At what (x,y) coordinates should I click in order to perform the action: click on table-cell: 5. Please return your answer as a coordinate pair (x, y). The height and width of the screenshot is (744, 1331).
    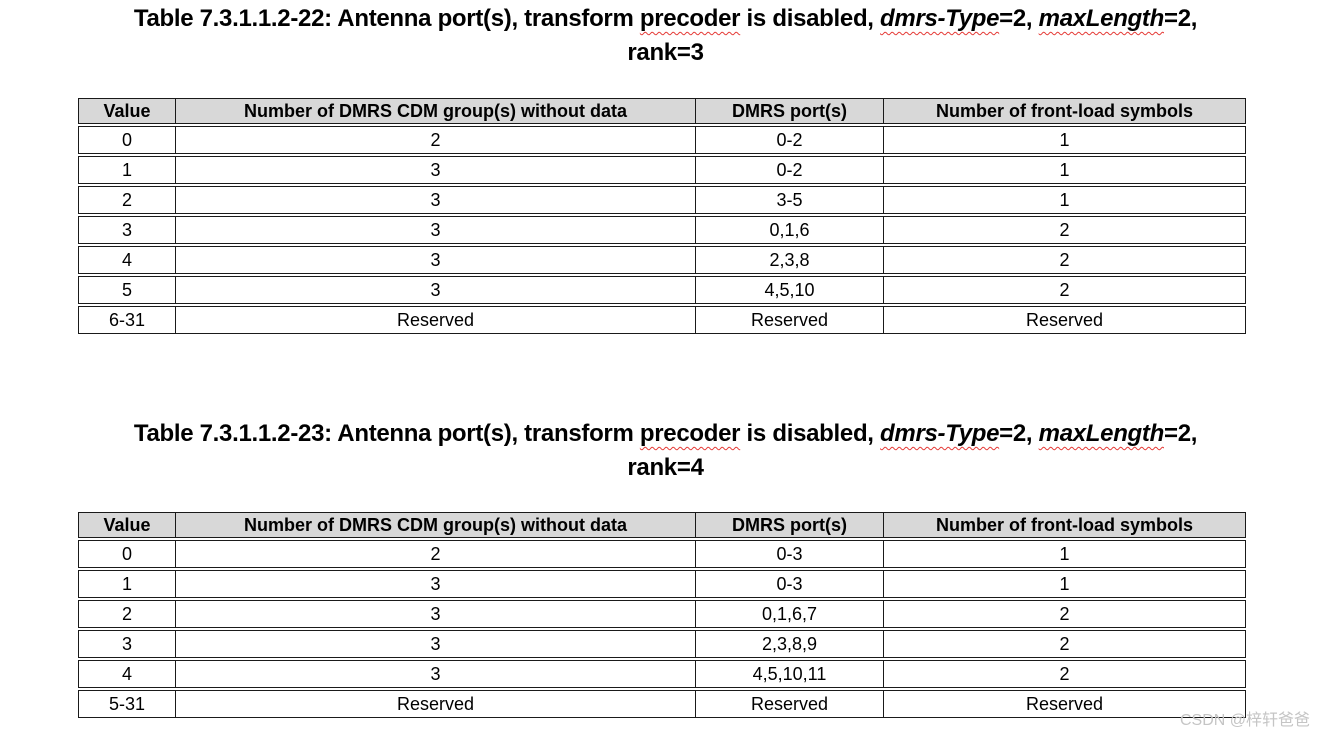
    Looking at the image, I should click on (126, 290).